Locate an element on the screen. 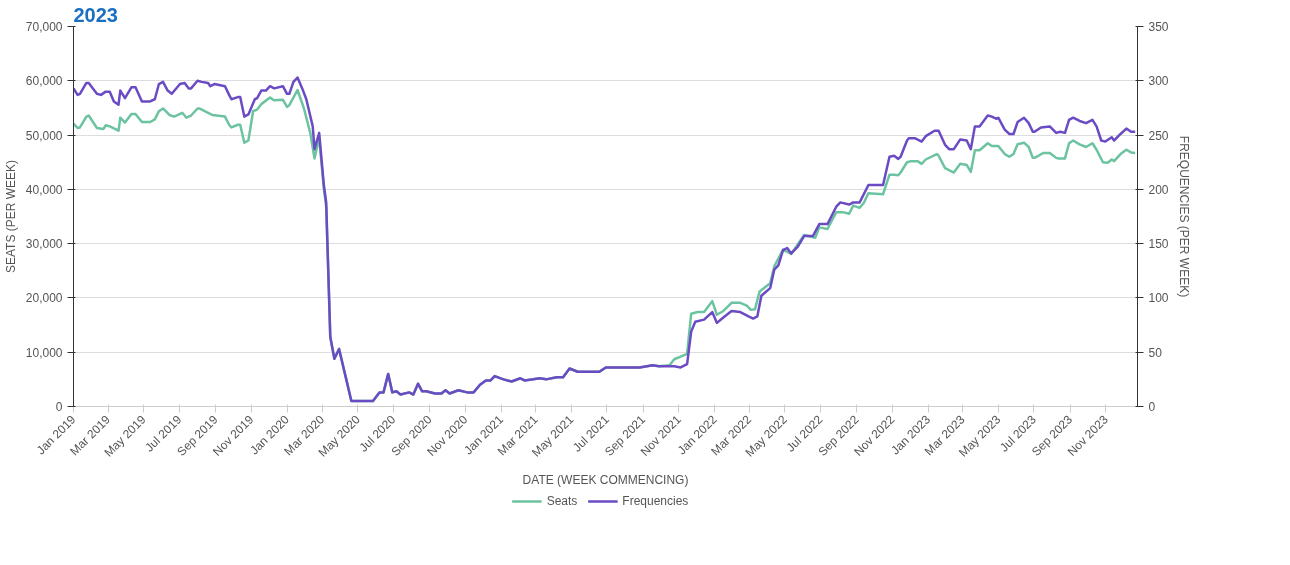 This screenshot has width=1290, height=565. y2-tick-label: 300 is located at coordinates (1158, 81).